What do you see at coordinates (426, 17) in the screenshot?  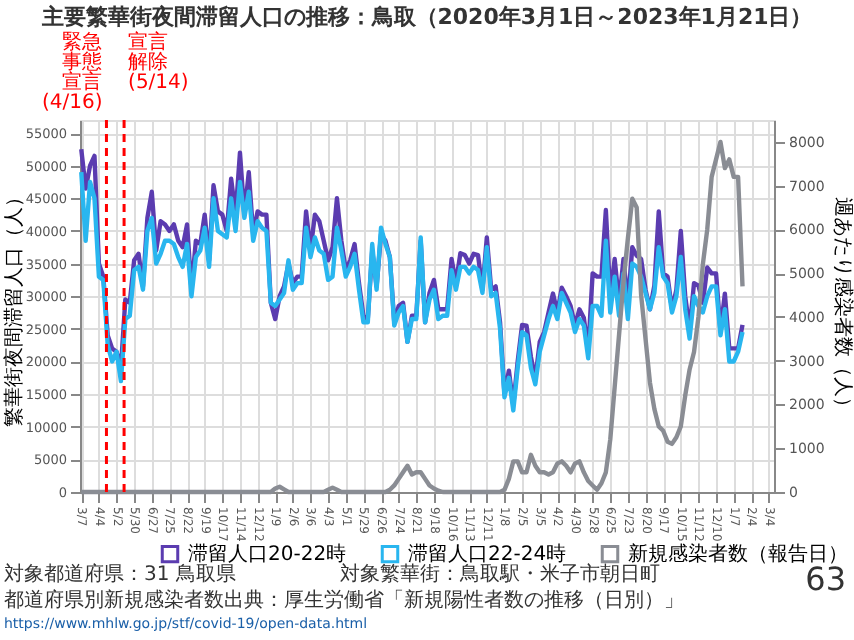 I see `chart-title: 主要繁華街夜間滞留人口の推移：鳥取（2020年3月1日～2023年1月21日）` at bounding box center [426, 17].